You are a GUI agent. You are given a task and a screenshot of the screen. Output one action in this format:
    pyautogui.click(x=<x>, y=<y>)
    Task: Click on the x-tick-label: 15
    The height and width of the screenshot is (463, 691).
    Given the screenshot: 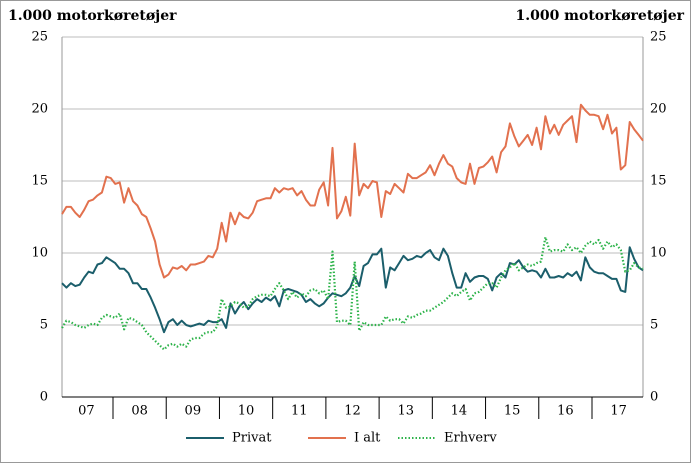 What is the action you would take?
    pyautogui.click(x=512, y=411)
    